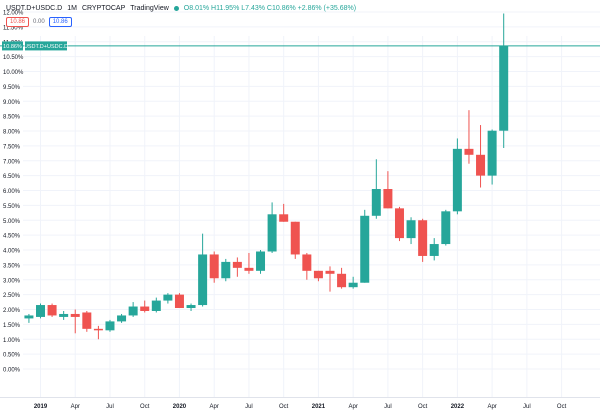 The image size is (600, 417). What do you see at coordinates (12, 222) in the screenshot?
I see `y-tick-label: 5.00%` at bounding box center [12, 222].